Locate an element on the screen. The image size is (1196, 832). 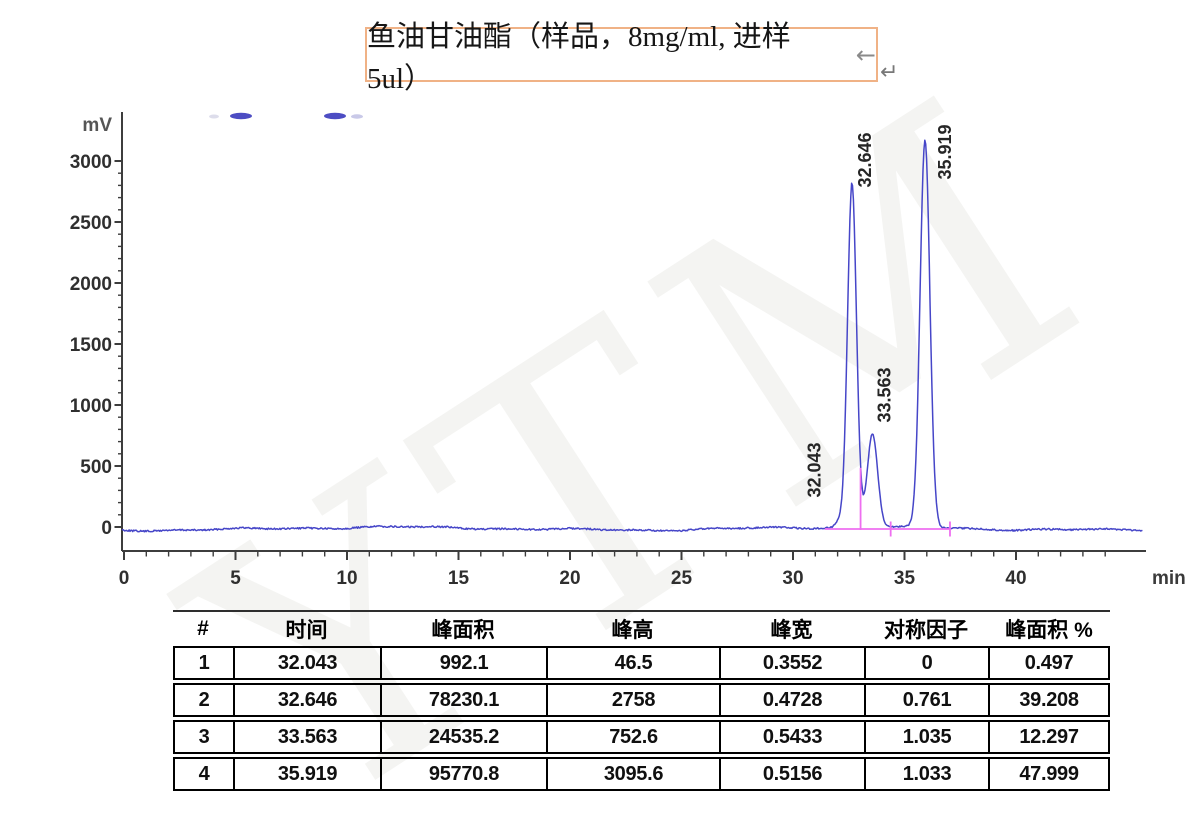
table-header-cell: 对称因子 is located at coordinates (926, 630).